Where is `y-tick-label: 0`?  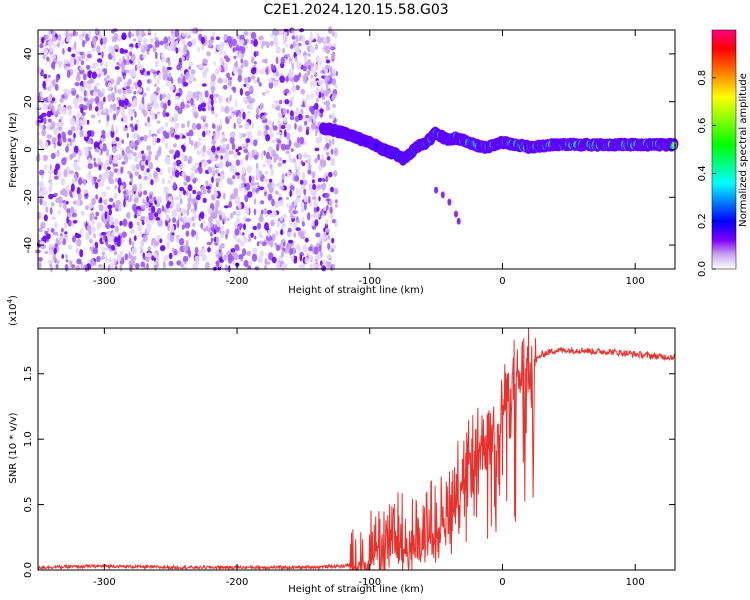 y-tick-label: 0 is located at coordinates (28, 149).